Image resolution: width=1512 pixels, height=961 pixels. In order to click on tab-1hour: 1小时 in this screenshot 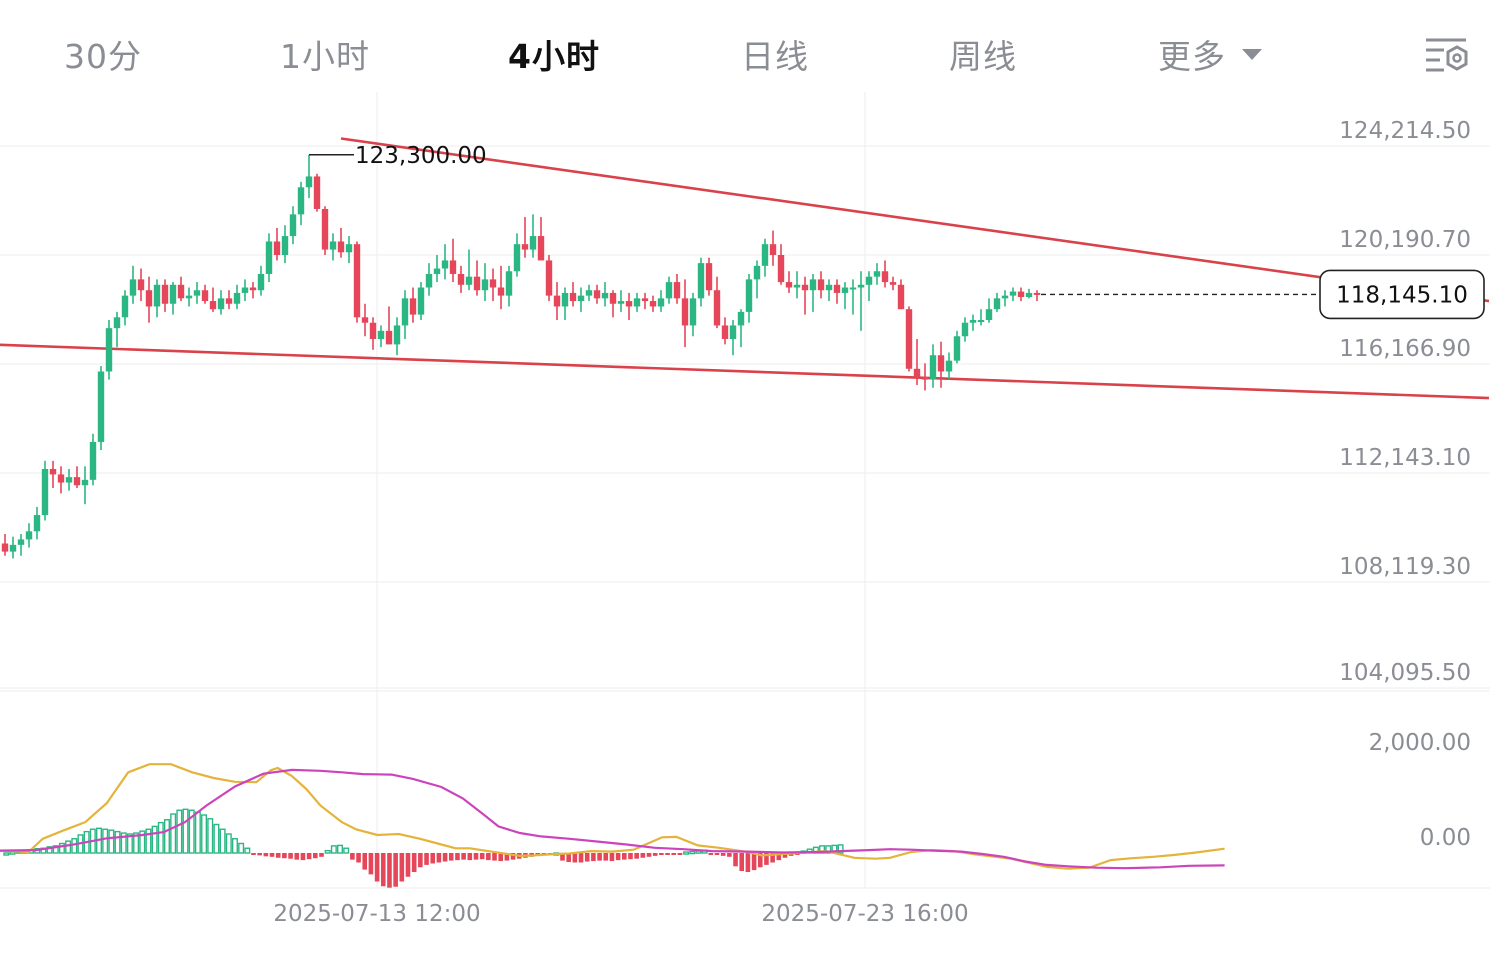, I will do `click(325, 56)`.